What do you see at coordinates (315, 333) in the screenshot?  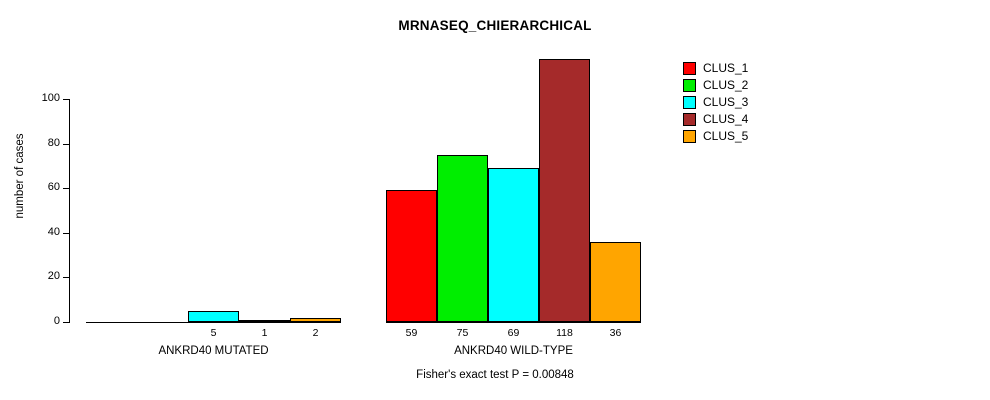 I see `bar-value-label: 2` at bounding box center [315, 333].